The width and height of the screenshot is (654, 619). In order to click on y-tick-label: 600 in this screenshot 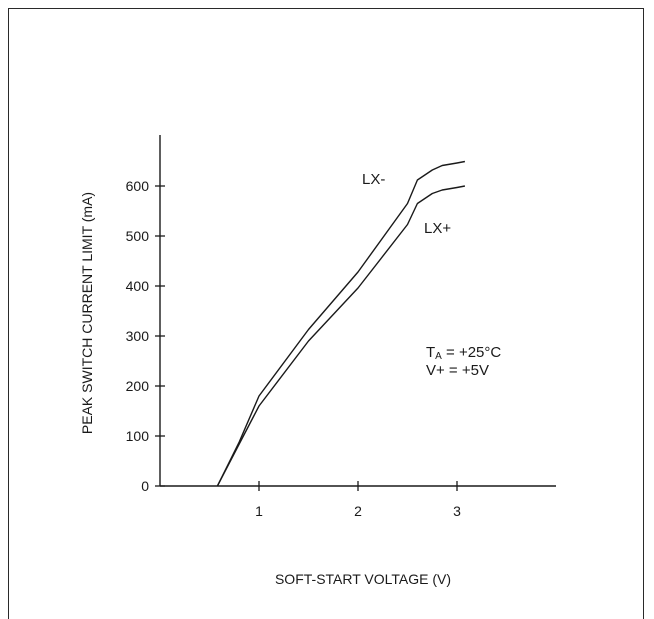, I will do `click(138, 186)`.